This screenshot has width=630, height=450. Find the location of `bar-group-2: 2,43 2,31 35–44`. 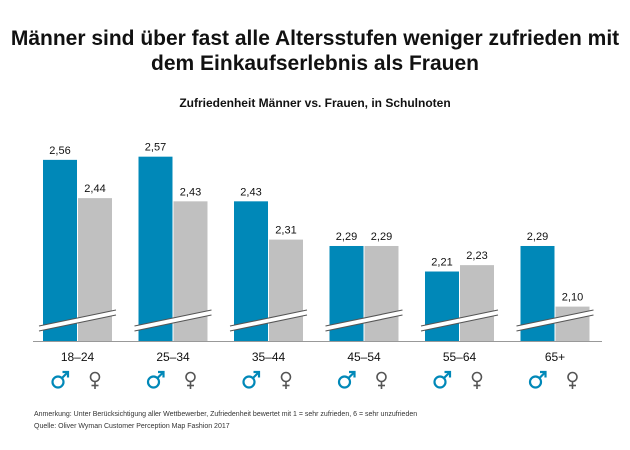

bar-group-2: 2,43 2,31 35–44 is located at coordinates (268, 287).